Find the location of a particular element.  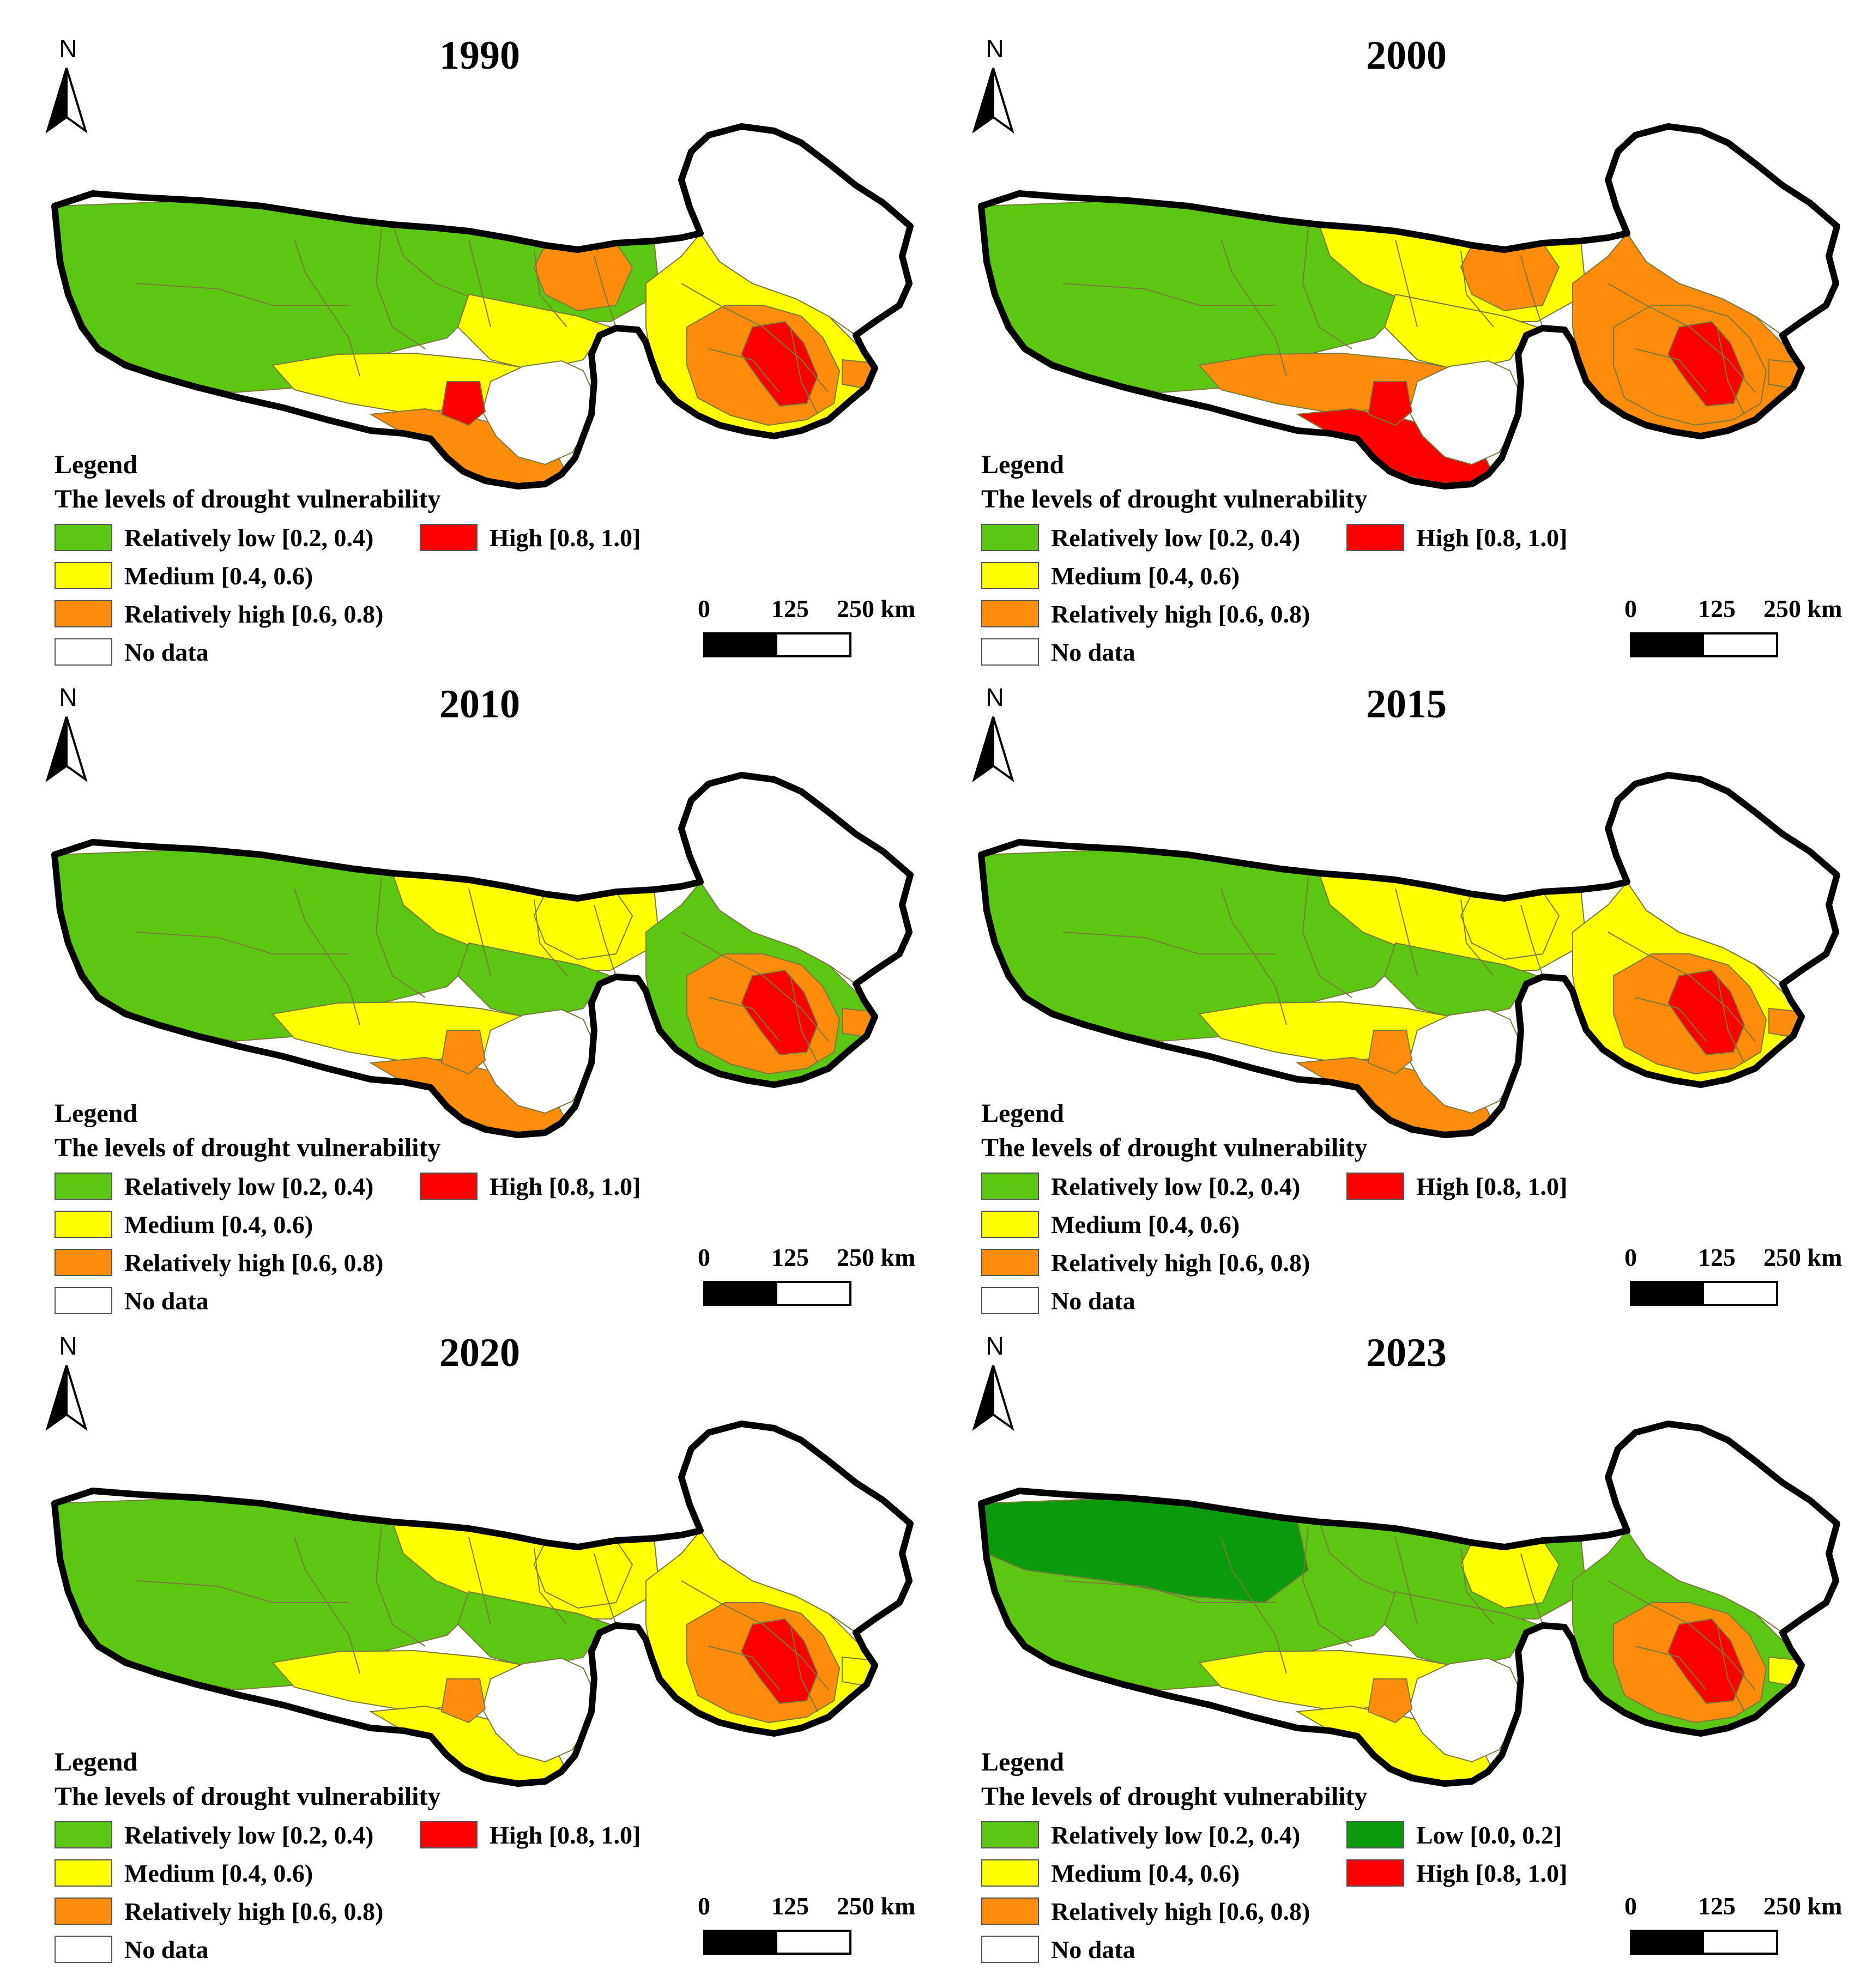

legend-item-rel-low: Relatively low [0.2, 0.4) is located at coordinates (214, 1835).